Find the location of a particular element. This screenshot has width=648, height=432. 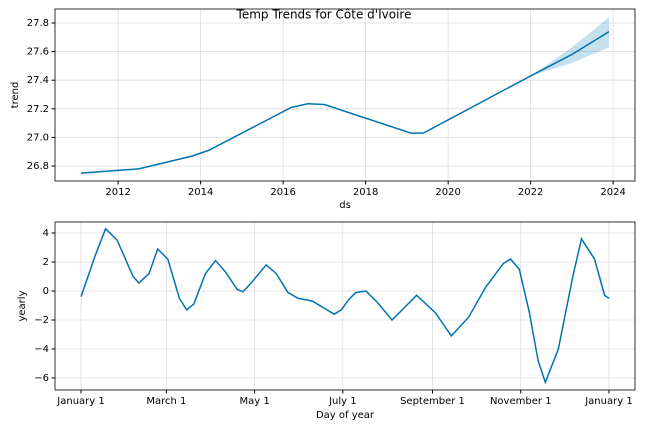

x-axis-label: Day of year is located at coordinates (345, 415).